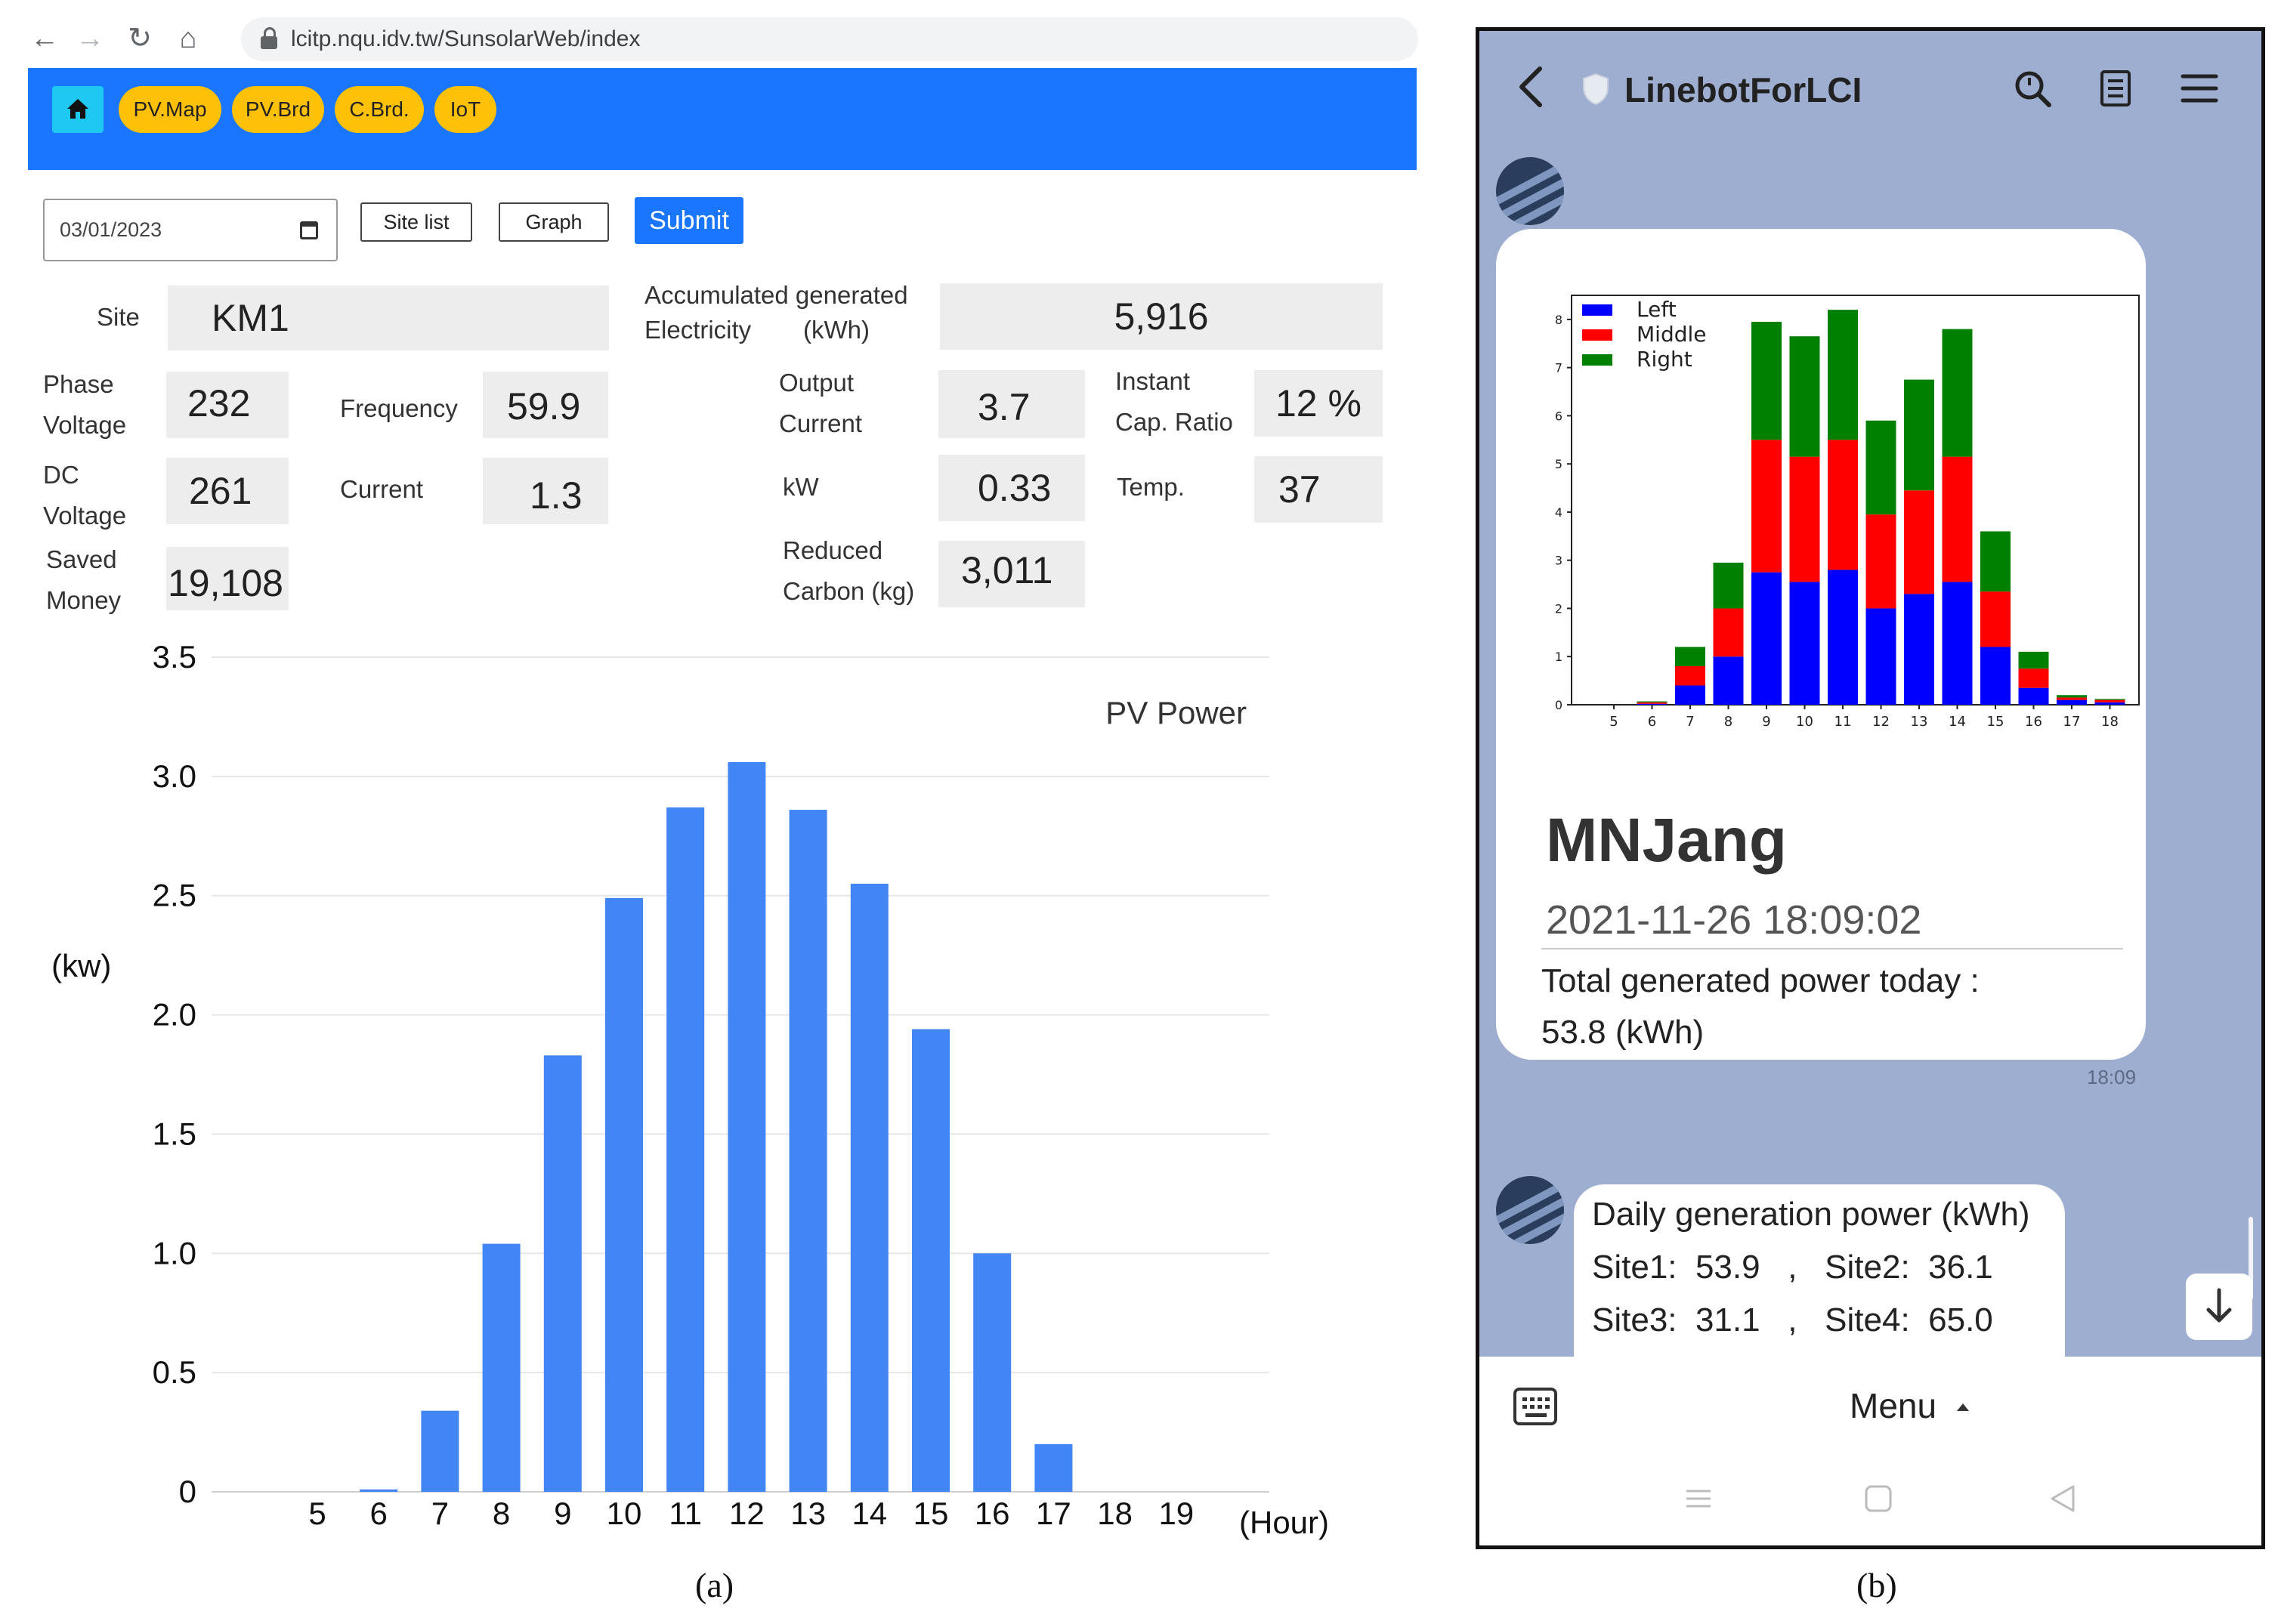 Image resolution: width=2278 pixels, height=1624 pixels. I want to click on caption-b: (b), so click(1876, 1585).